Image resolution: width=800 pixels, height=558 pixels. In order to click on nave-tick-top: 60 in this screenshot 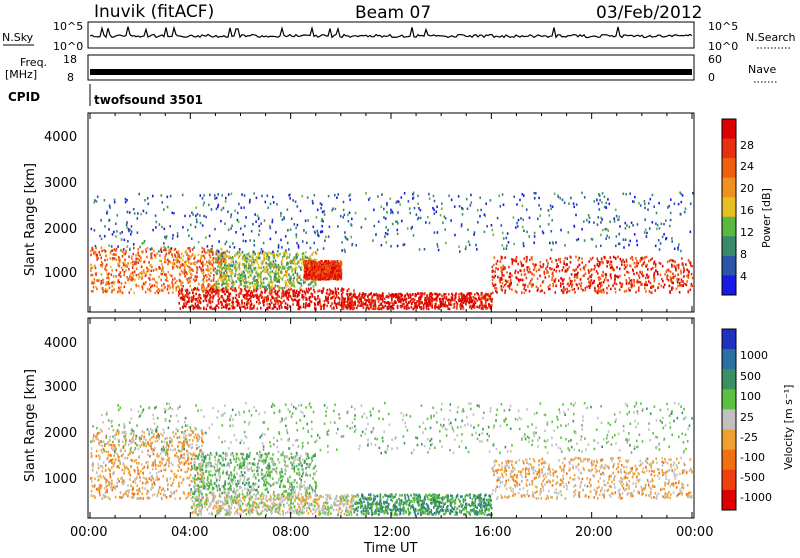, I will do `click(715, 59)`.